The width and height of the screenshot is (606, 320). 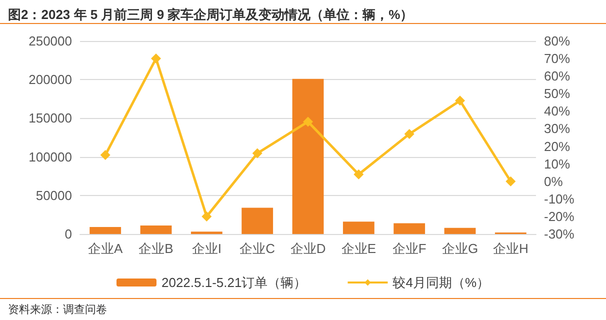 I want to click on y2-tick-label: -20%, so click(x=559, y=216).